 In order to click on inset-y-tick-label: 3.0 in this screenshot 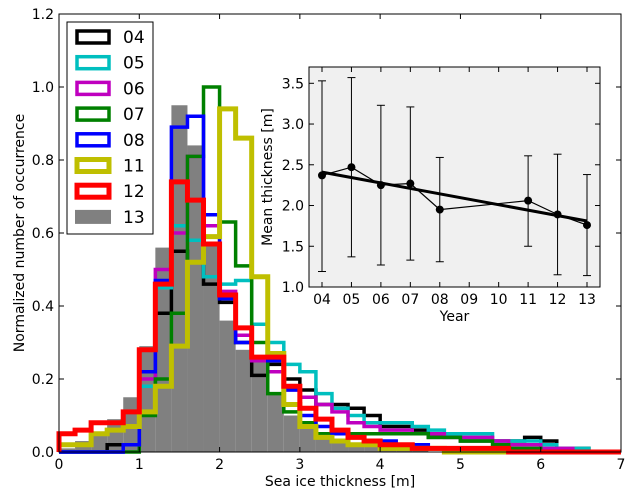, I will do `click(293, 125)`.